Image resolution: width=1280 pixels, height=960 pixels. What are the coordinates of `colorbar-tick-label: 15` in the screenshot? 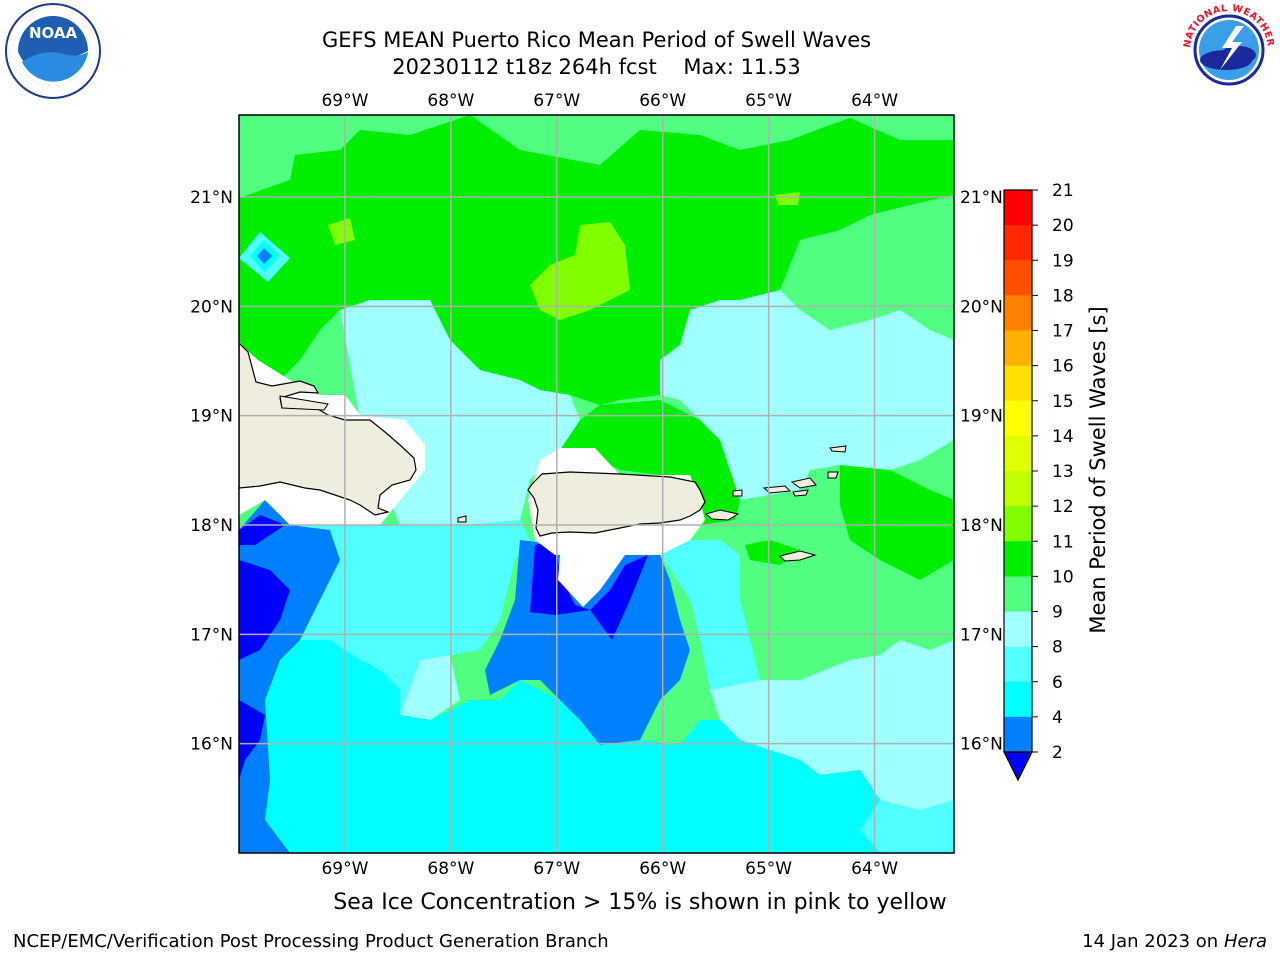 It's located at (1063, 402).